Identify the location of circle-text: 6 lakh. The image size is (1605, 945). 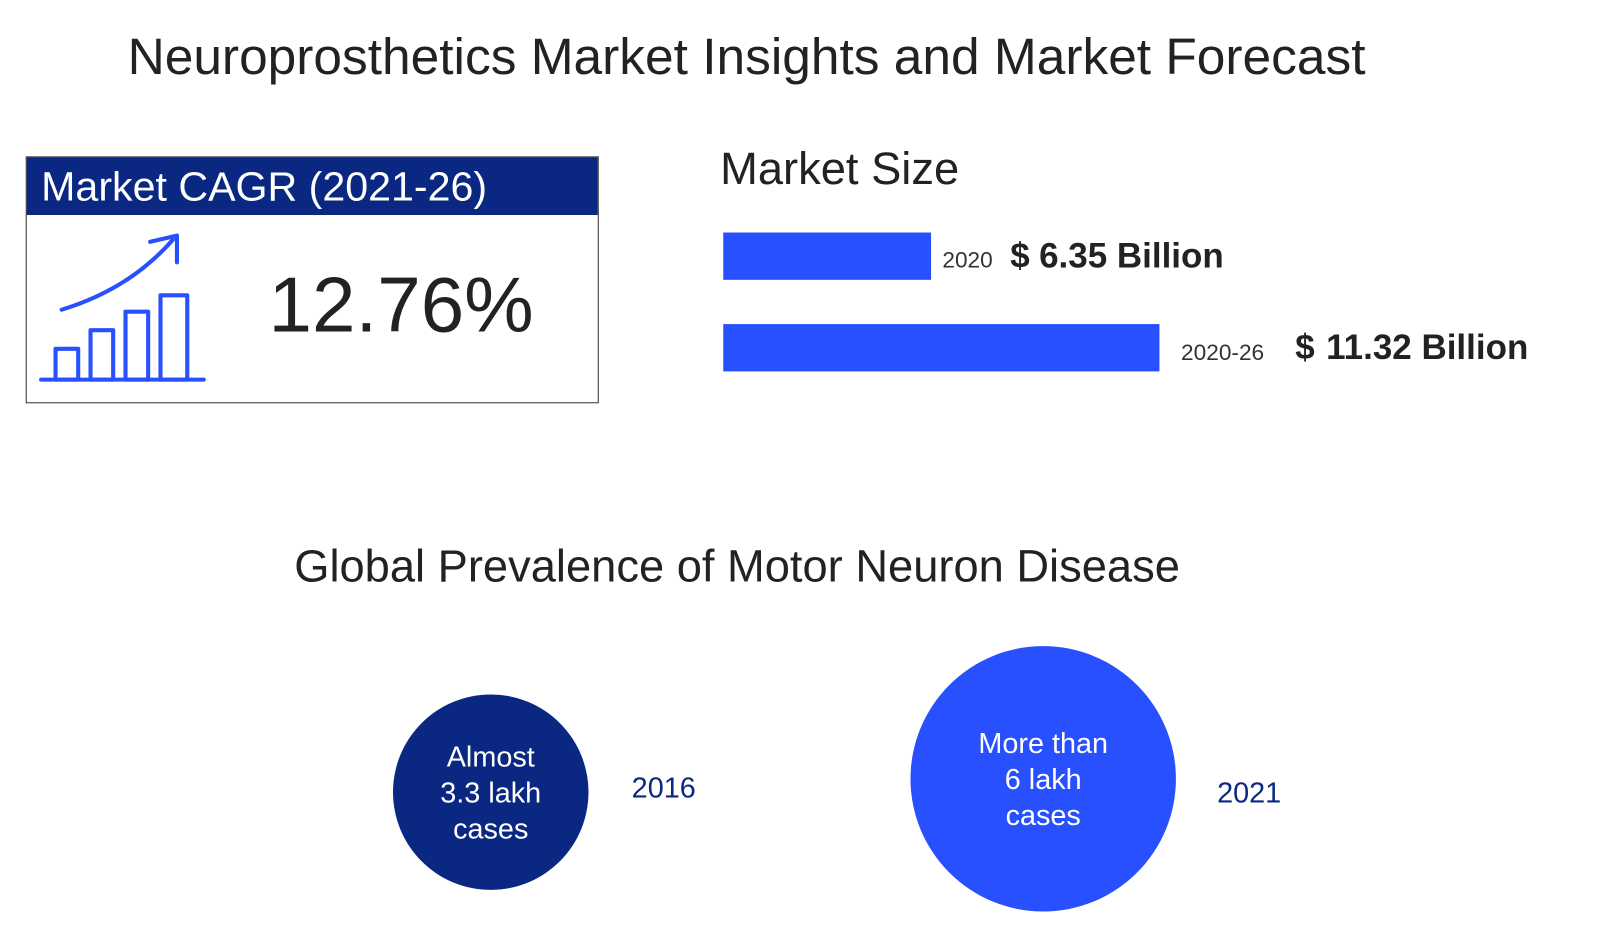
(1043, 778).